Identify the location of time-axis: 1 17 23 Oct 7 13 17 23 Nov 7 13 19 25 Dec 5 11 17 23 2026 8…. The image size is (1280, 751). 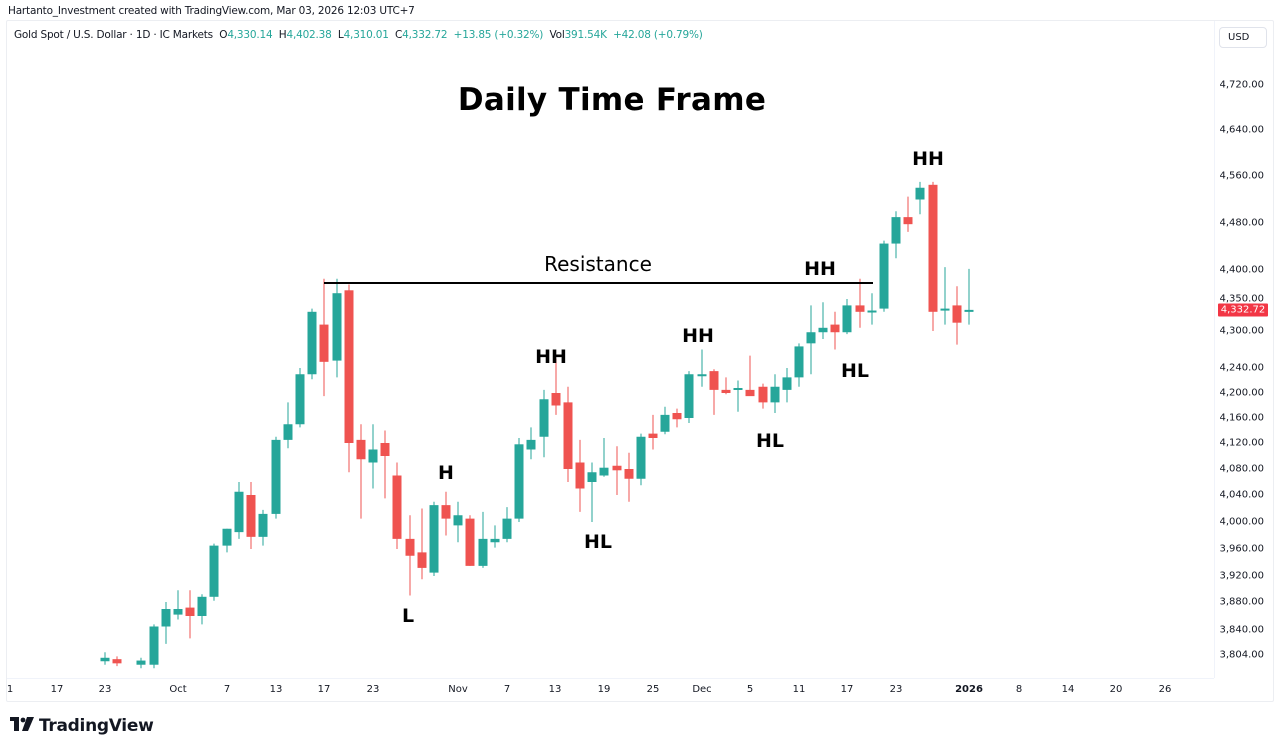
(610, 689).